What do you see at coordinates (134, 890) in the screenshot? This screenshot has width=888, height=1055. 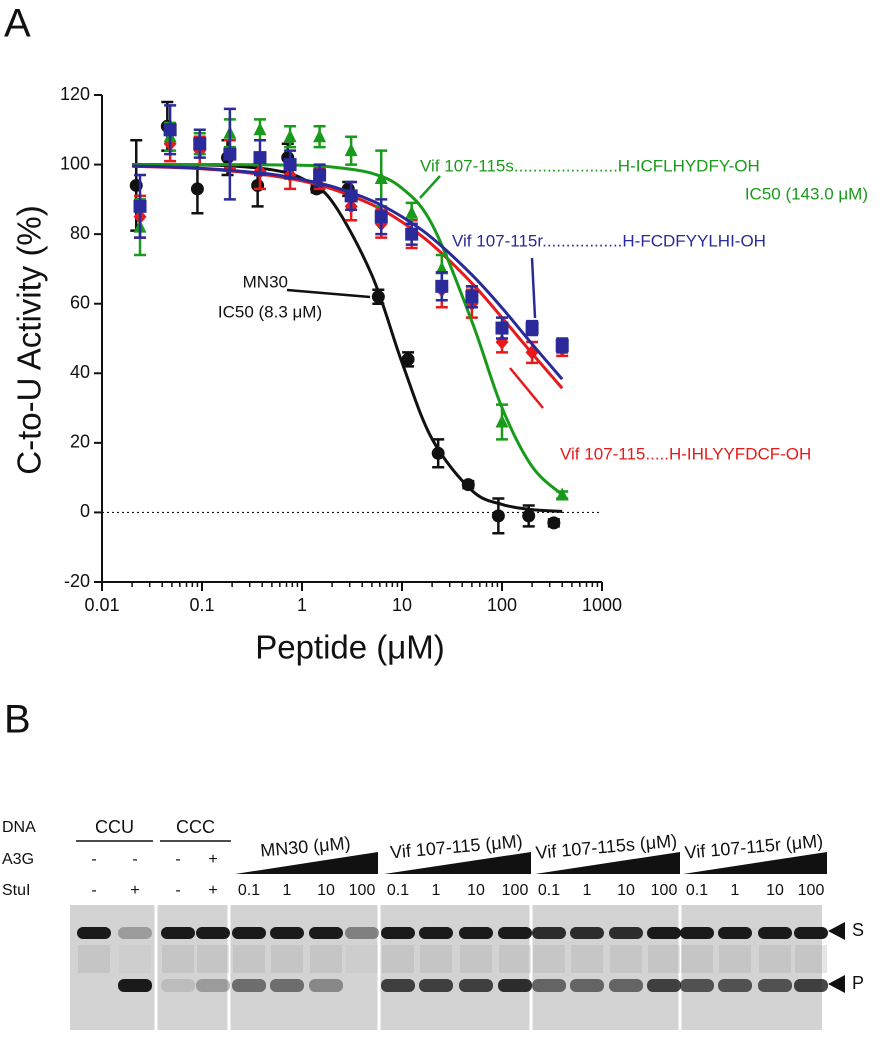 I see `stui-sign: +` at bounding box center [134, 890].